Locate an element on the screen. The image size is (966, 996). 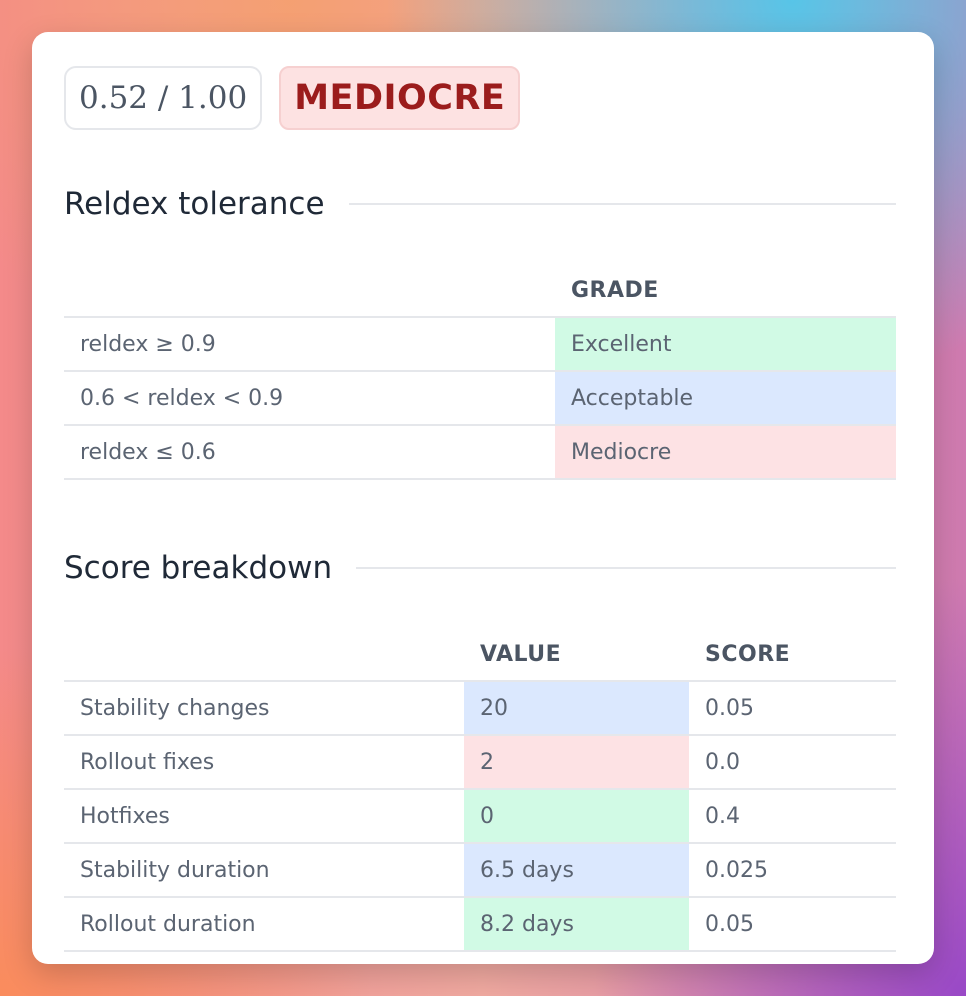
score-value-badge: 0.52 / 1.00 is located at coordinates (163, 98).